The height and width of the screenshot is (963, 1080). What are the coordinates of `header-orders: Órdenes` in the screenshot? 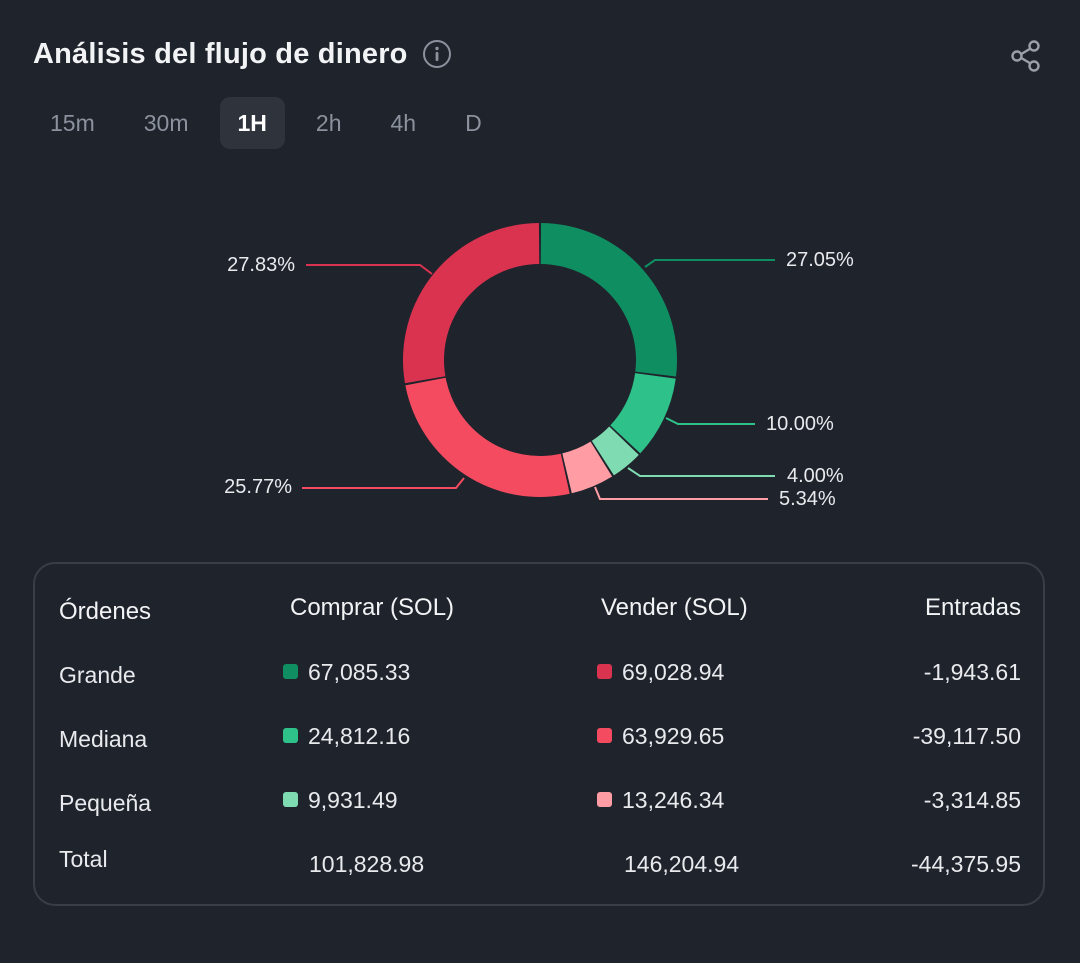 It's located at (105, 611).